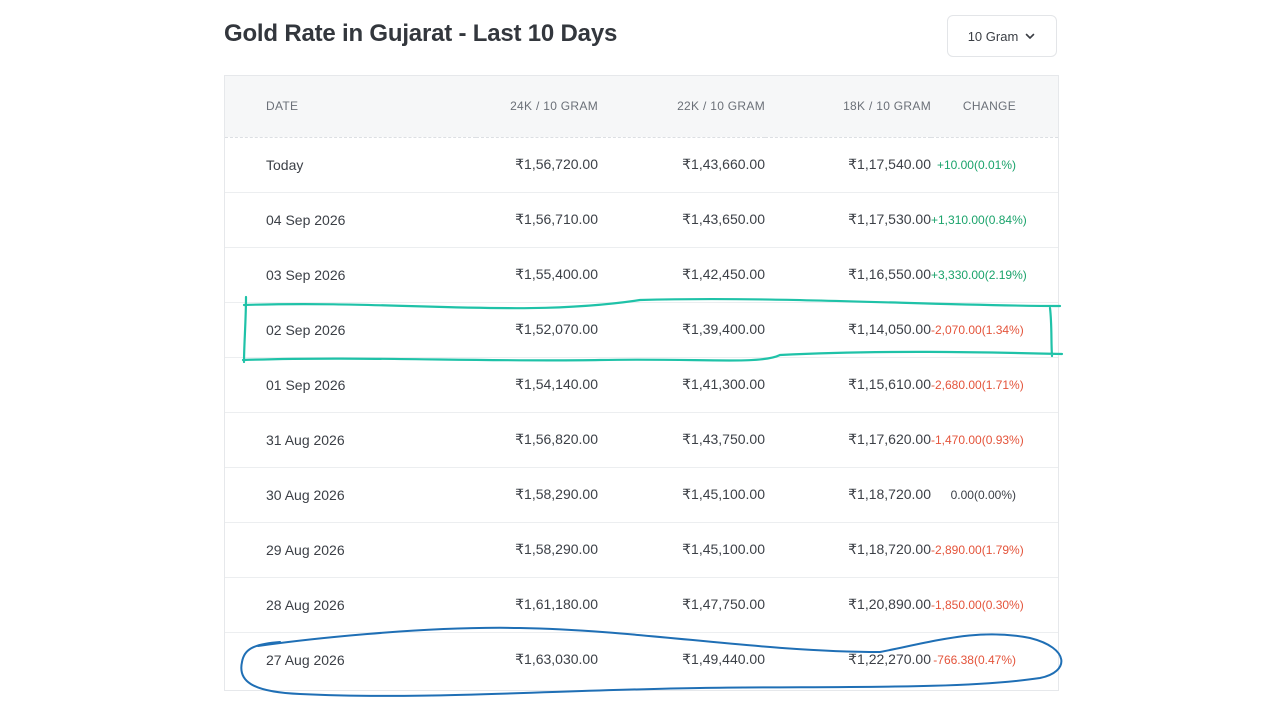 The image size is (1280, 720). I want to click on cell-change: -2,070.00(1.34%), so click(977, 329).